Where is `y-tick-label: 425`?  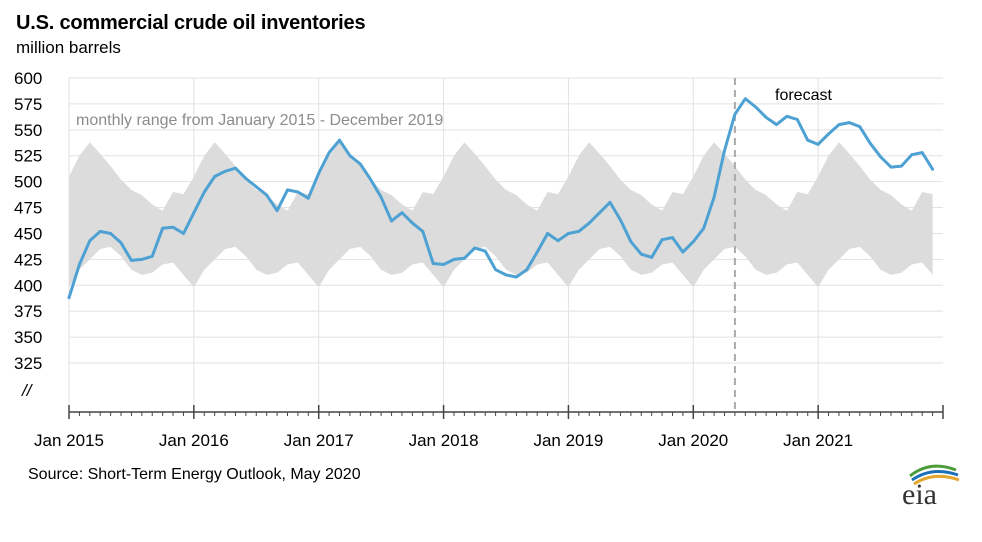 y-tick-label: 425 is located at coordinates (28, 259).